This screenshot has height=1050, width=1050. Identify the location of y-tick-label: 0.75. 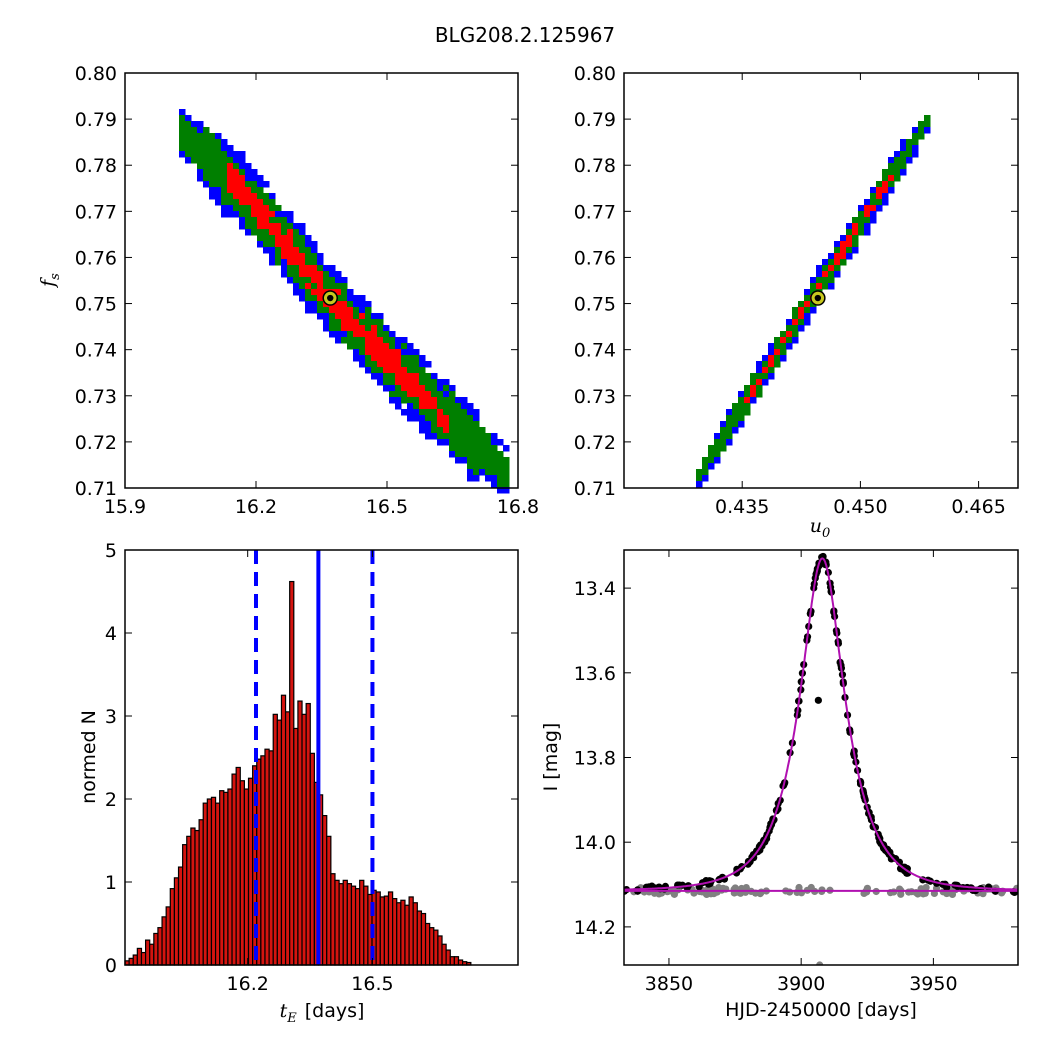
(595, 305).